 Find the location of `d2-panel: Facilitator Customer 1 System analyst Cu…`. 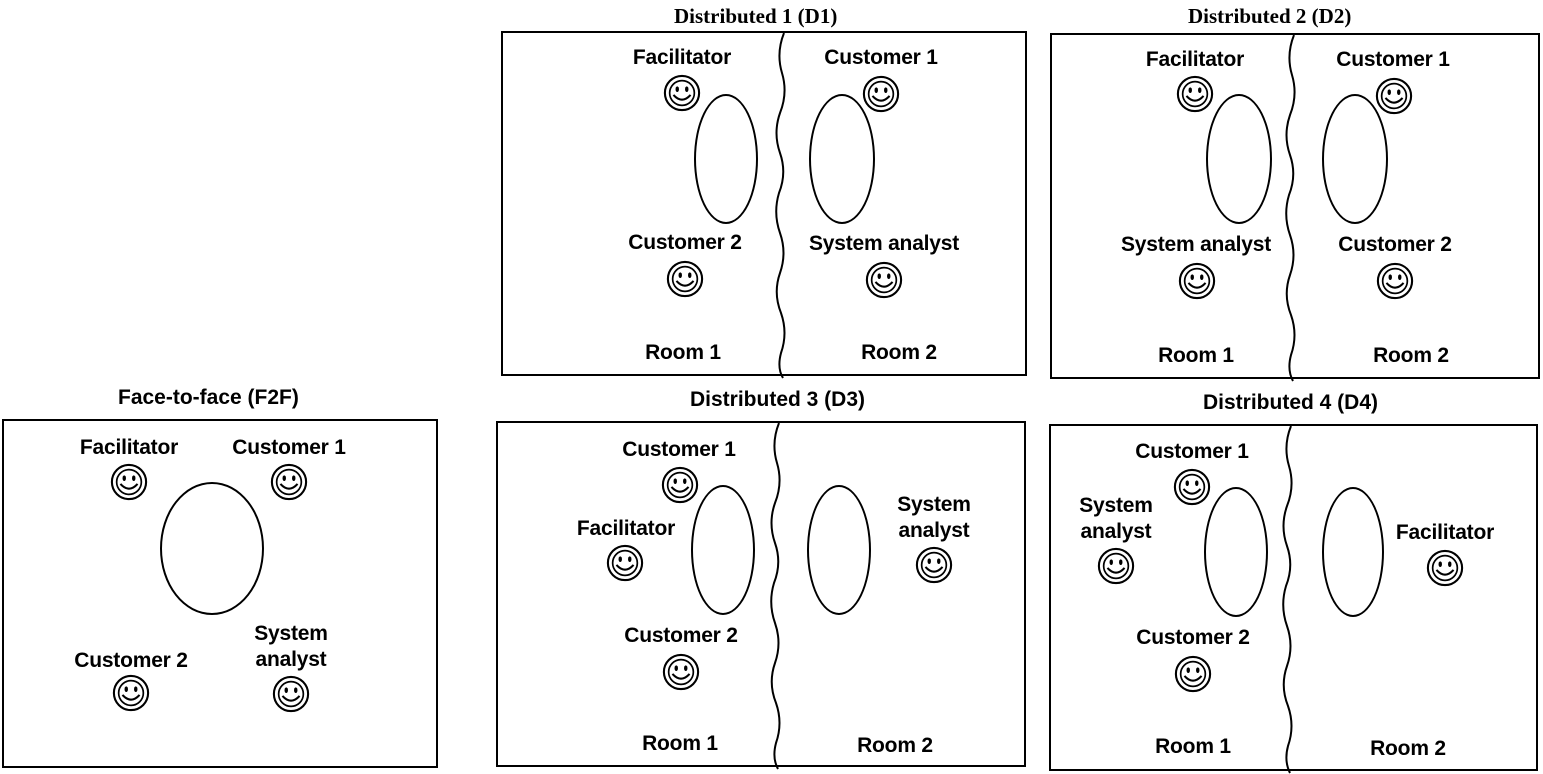

d2-panel: Facilitator Customer 1 System analyst Cu… is located at coordinates (1295, 207).